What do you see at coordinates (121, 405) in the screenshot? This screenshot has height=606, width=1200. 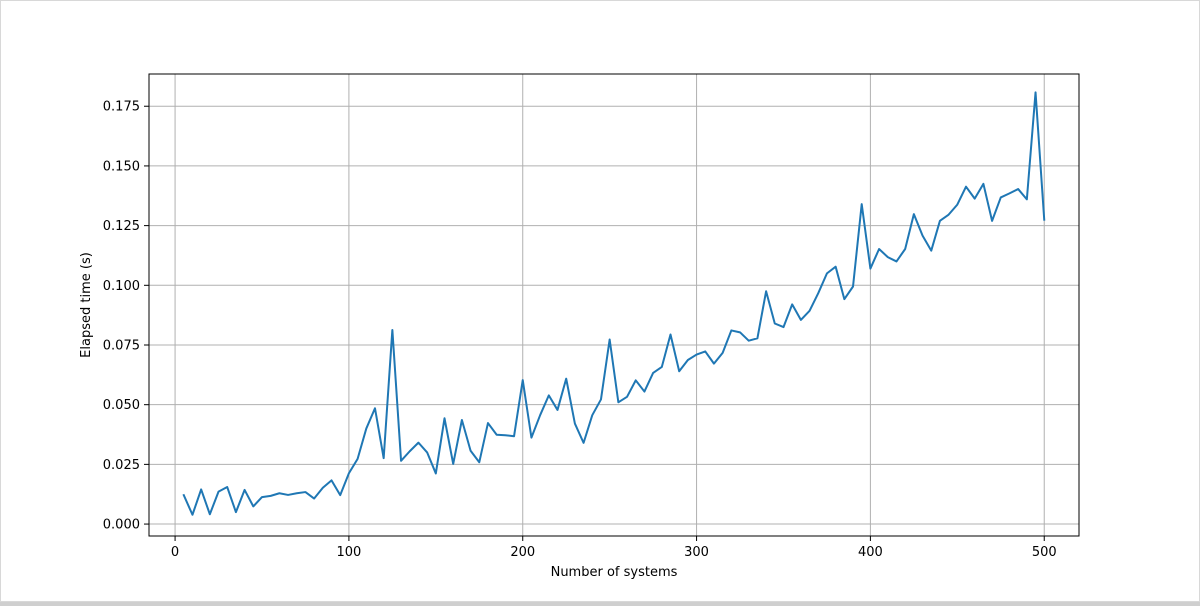 I see `y-tick-label: 0.050` at bounding box center [121, 405].